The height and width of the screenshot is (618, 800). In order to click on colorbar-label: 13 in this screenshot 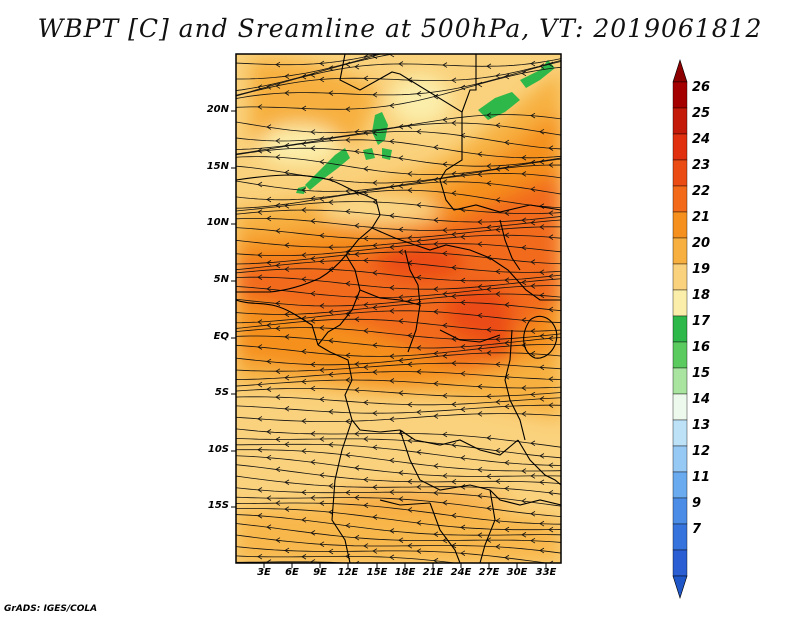, I will do `click(701, 425)`.